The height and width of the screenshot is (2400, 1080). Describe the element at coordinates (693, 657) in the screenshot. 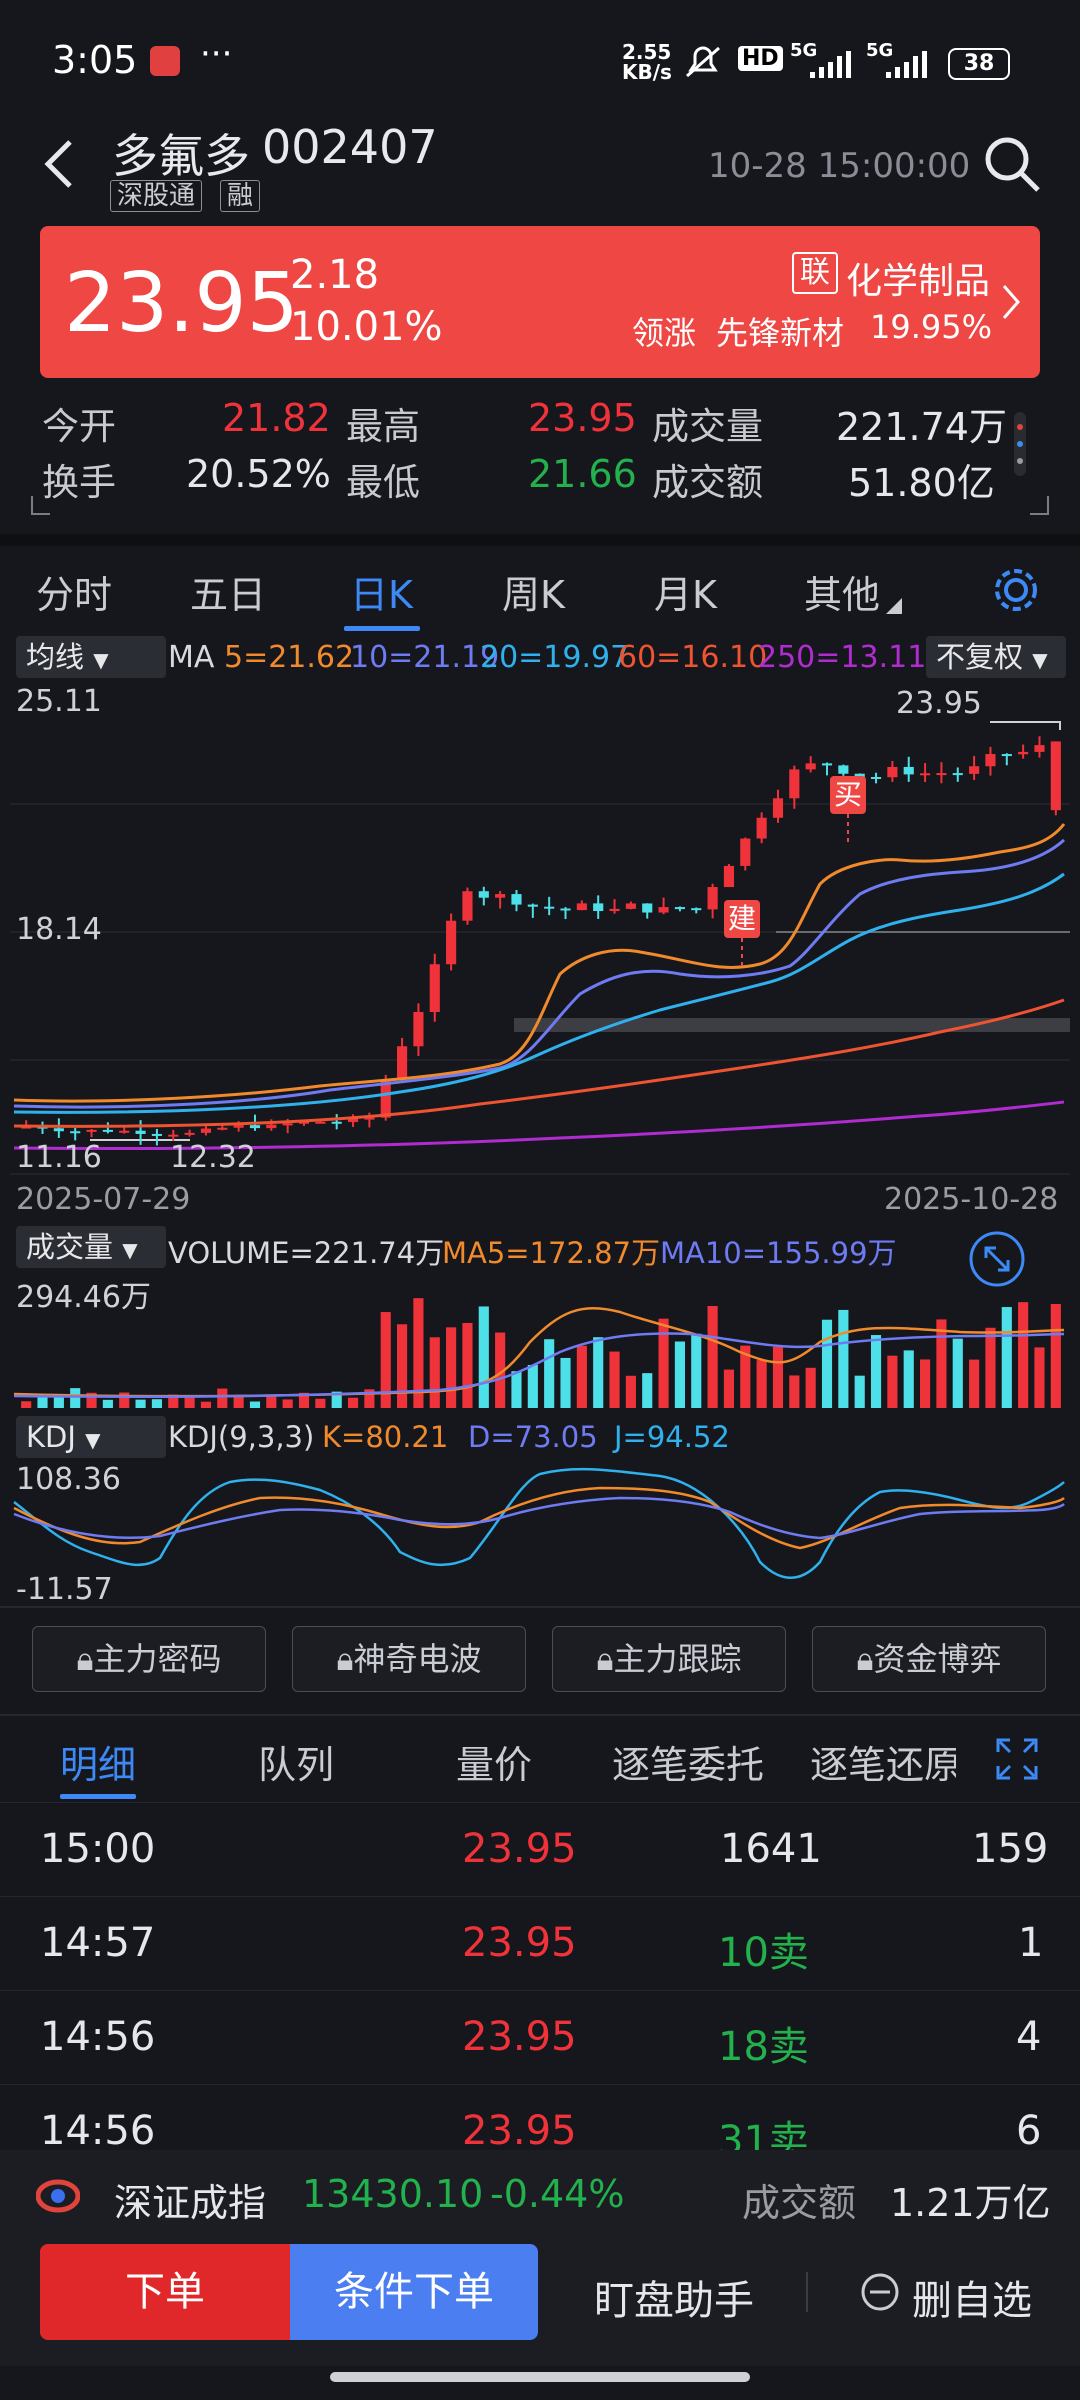

I see `ma60-value: 60=16.10` at that location.